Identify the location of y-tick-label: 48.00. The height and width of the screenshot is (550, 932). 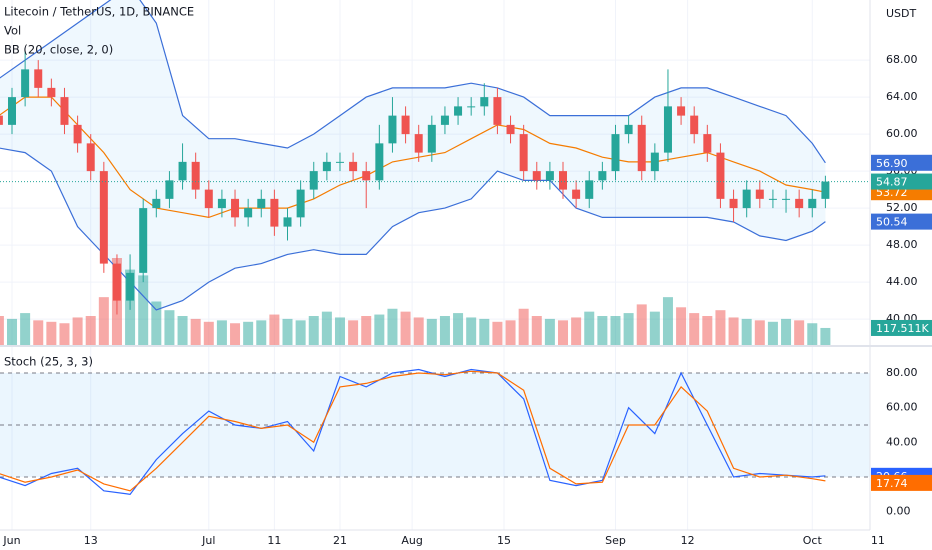
(902, 244).